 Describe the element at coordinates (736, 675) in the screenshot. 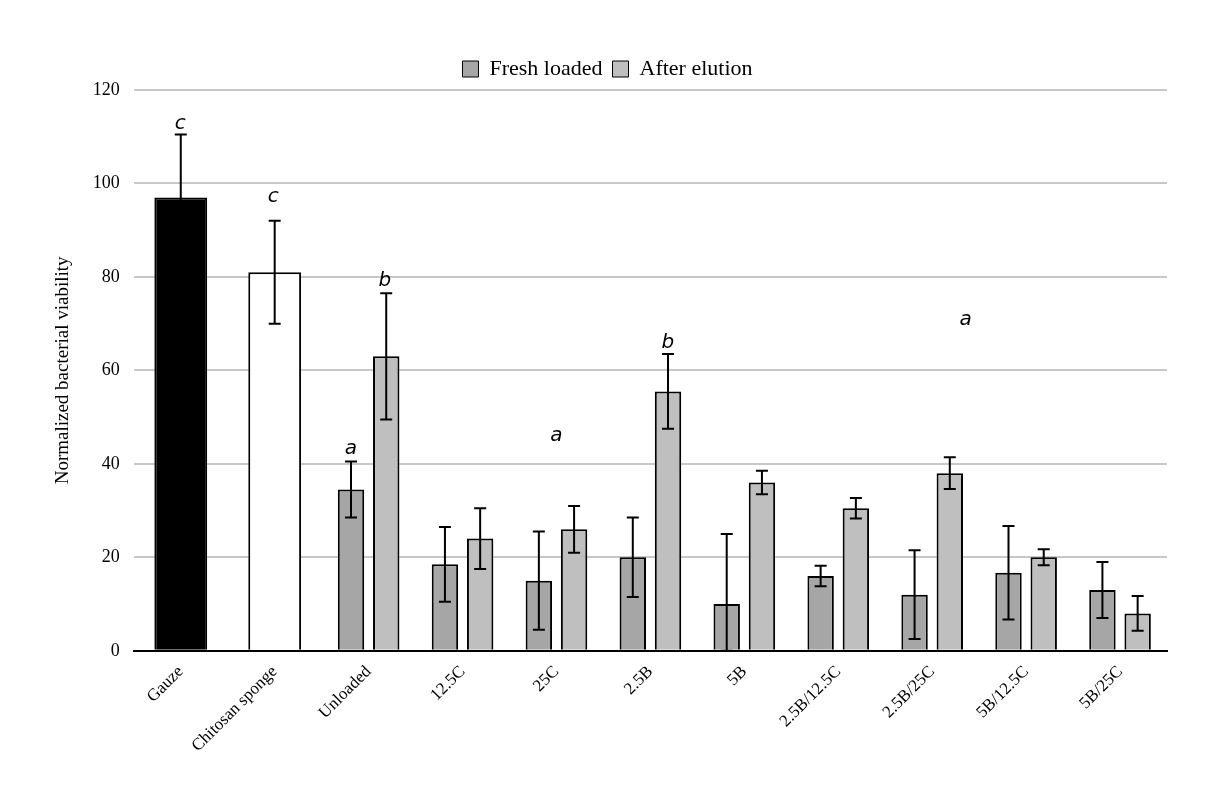

I see `x-tick-label: 5B` at that location.